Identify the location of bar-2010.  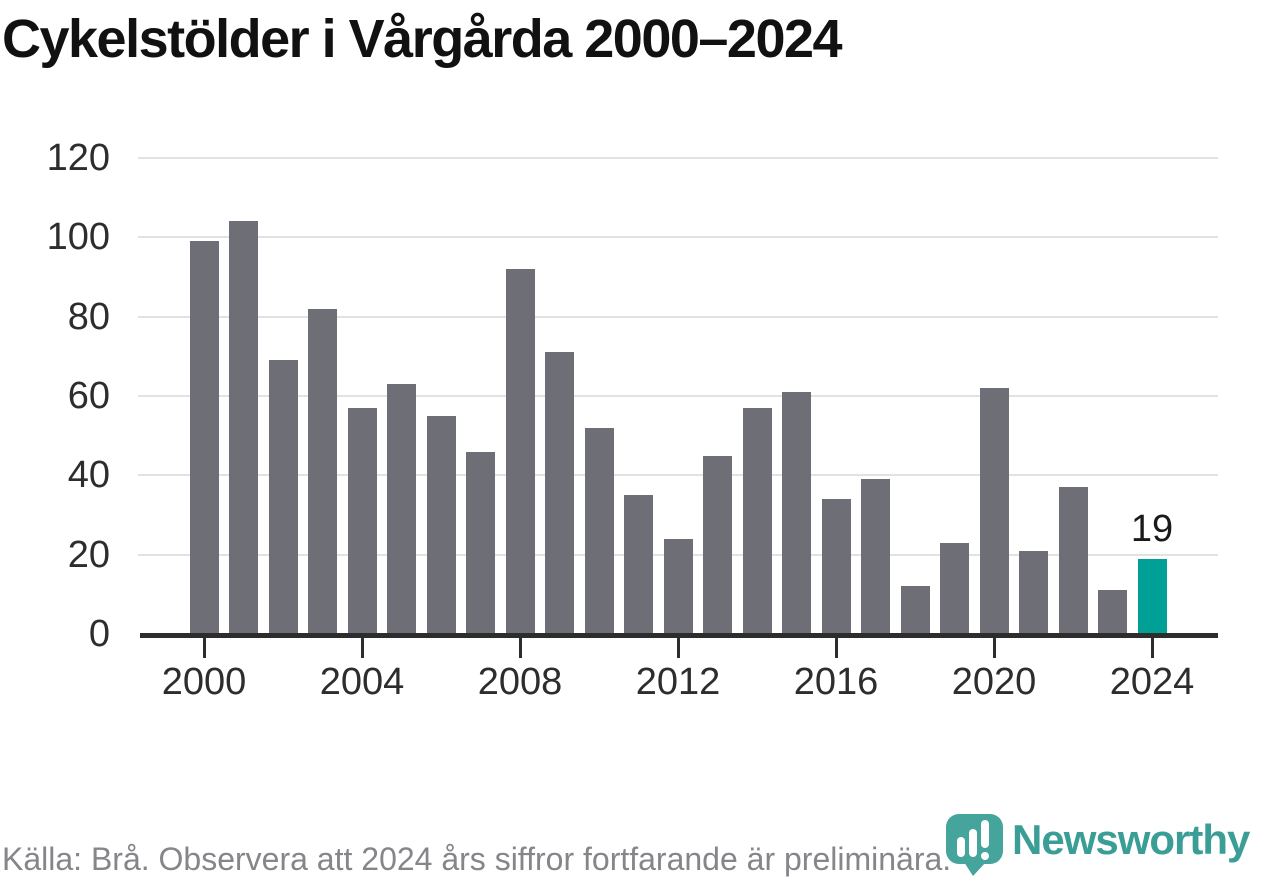
(599, 530).